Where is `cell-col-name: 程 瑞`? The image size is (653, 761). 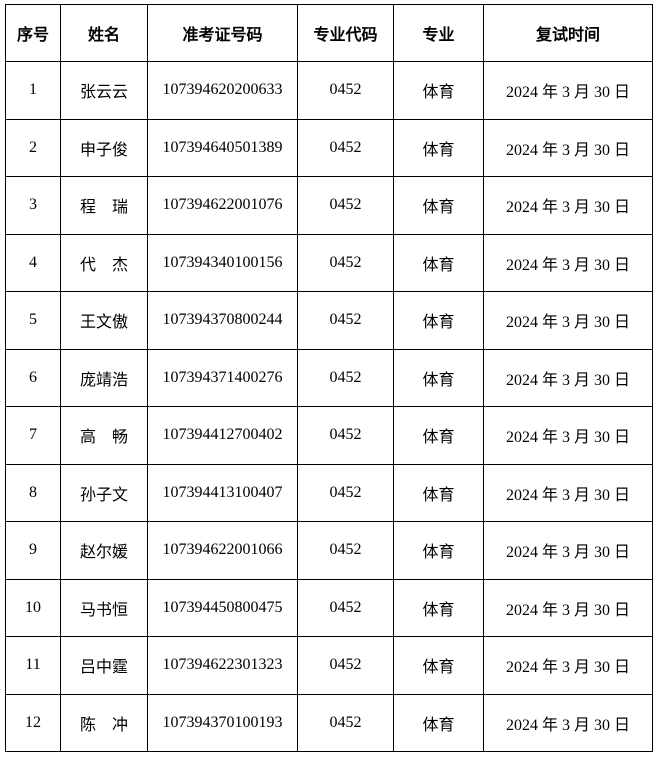 cell-col-name: 程 瑞 is located at coordinates (104, 205).